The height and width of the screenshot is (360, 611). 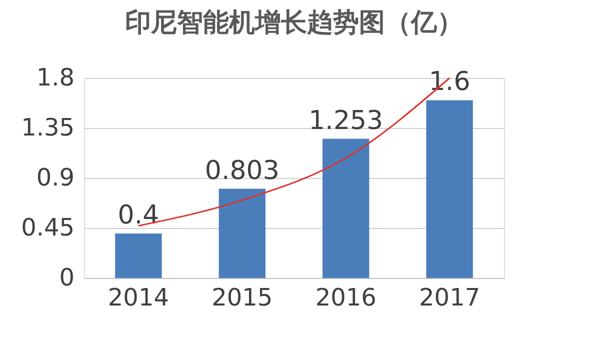 I want to click on y-tick-label: 0.45, so click(x=47, y=228).